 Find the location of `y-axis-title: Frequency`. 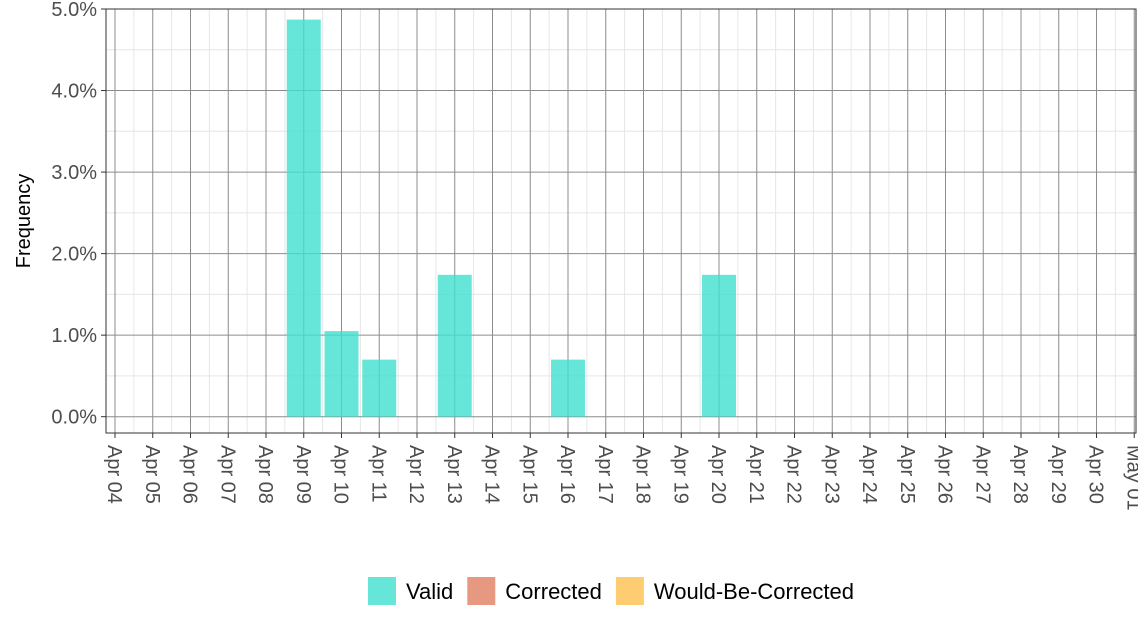

y-axis-title: Frequency is located at coordinates (24, 221).